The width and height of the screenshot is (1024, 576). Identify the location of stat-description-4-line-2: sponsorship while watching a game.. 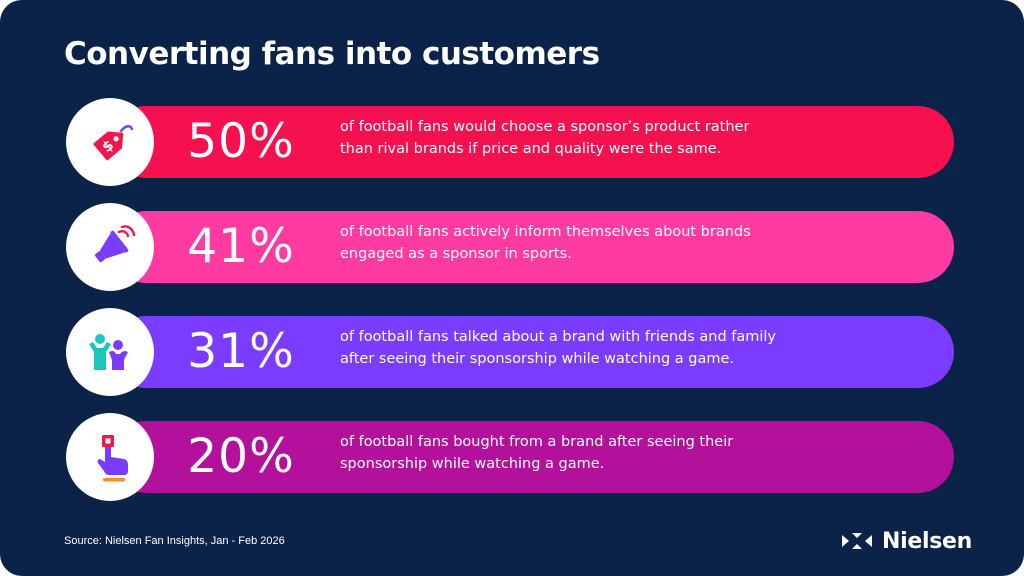
(472, 464).